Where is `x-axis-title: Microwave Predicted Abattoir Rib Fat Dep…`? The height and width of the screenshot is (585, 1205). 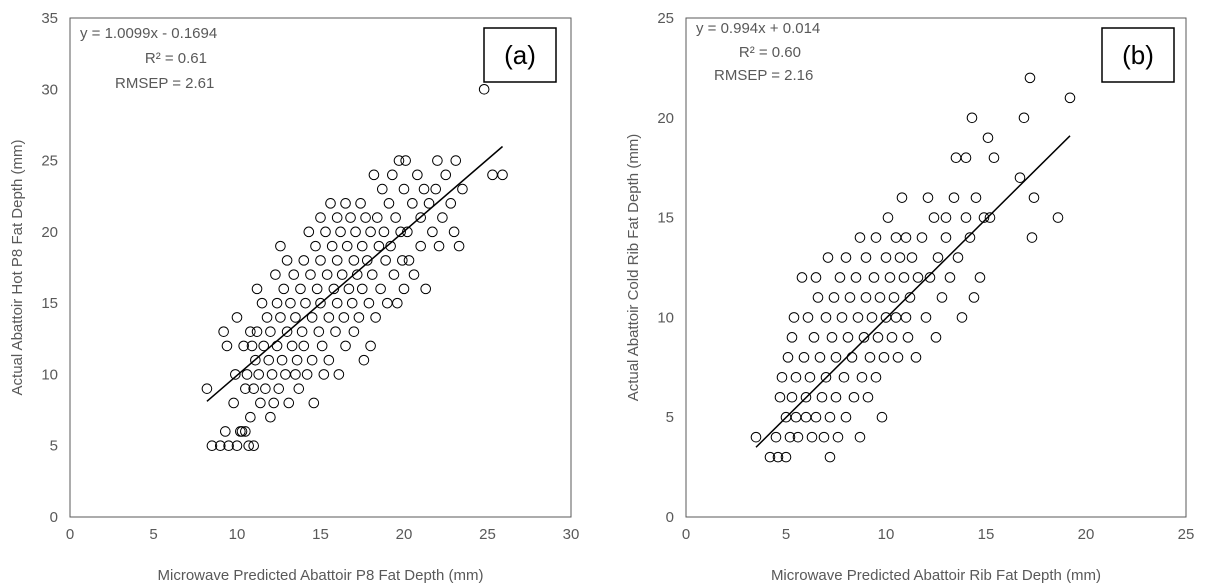 x-axis-title: Microwave Predicted Abattoir Rib Fat Dep… is located at coordinates (936, 575).